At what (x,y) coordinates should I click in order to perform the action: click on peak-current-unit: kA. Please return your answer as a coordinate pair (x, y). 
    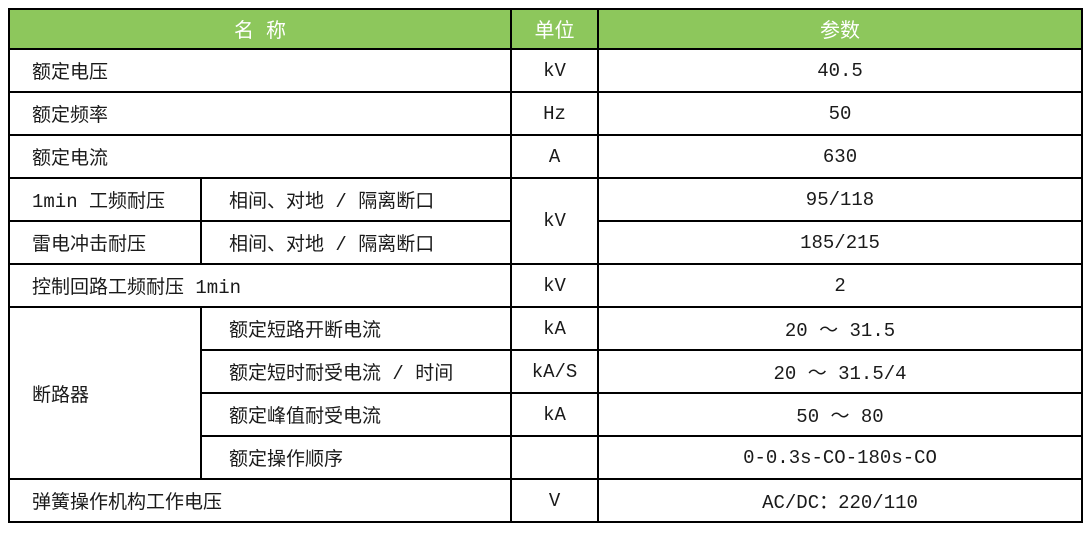
    Looking at the image, I should click on (555, 414).